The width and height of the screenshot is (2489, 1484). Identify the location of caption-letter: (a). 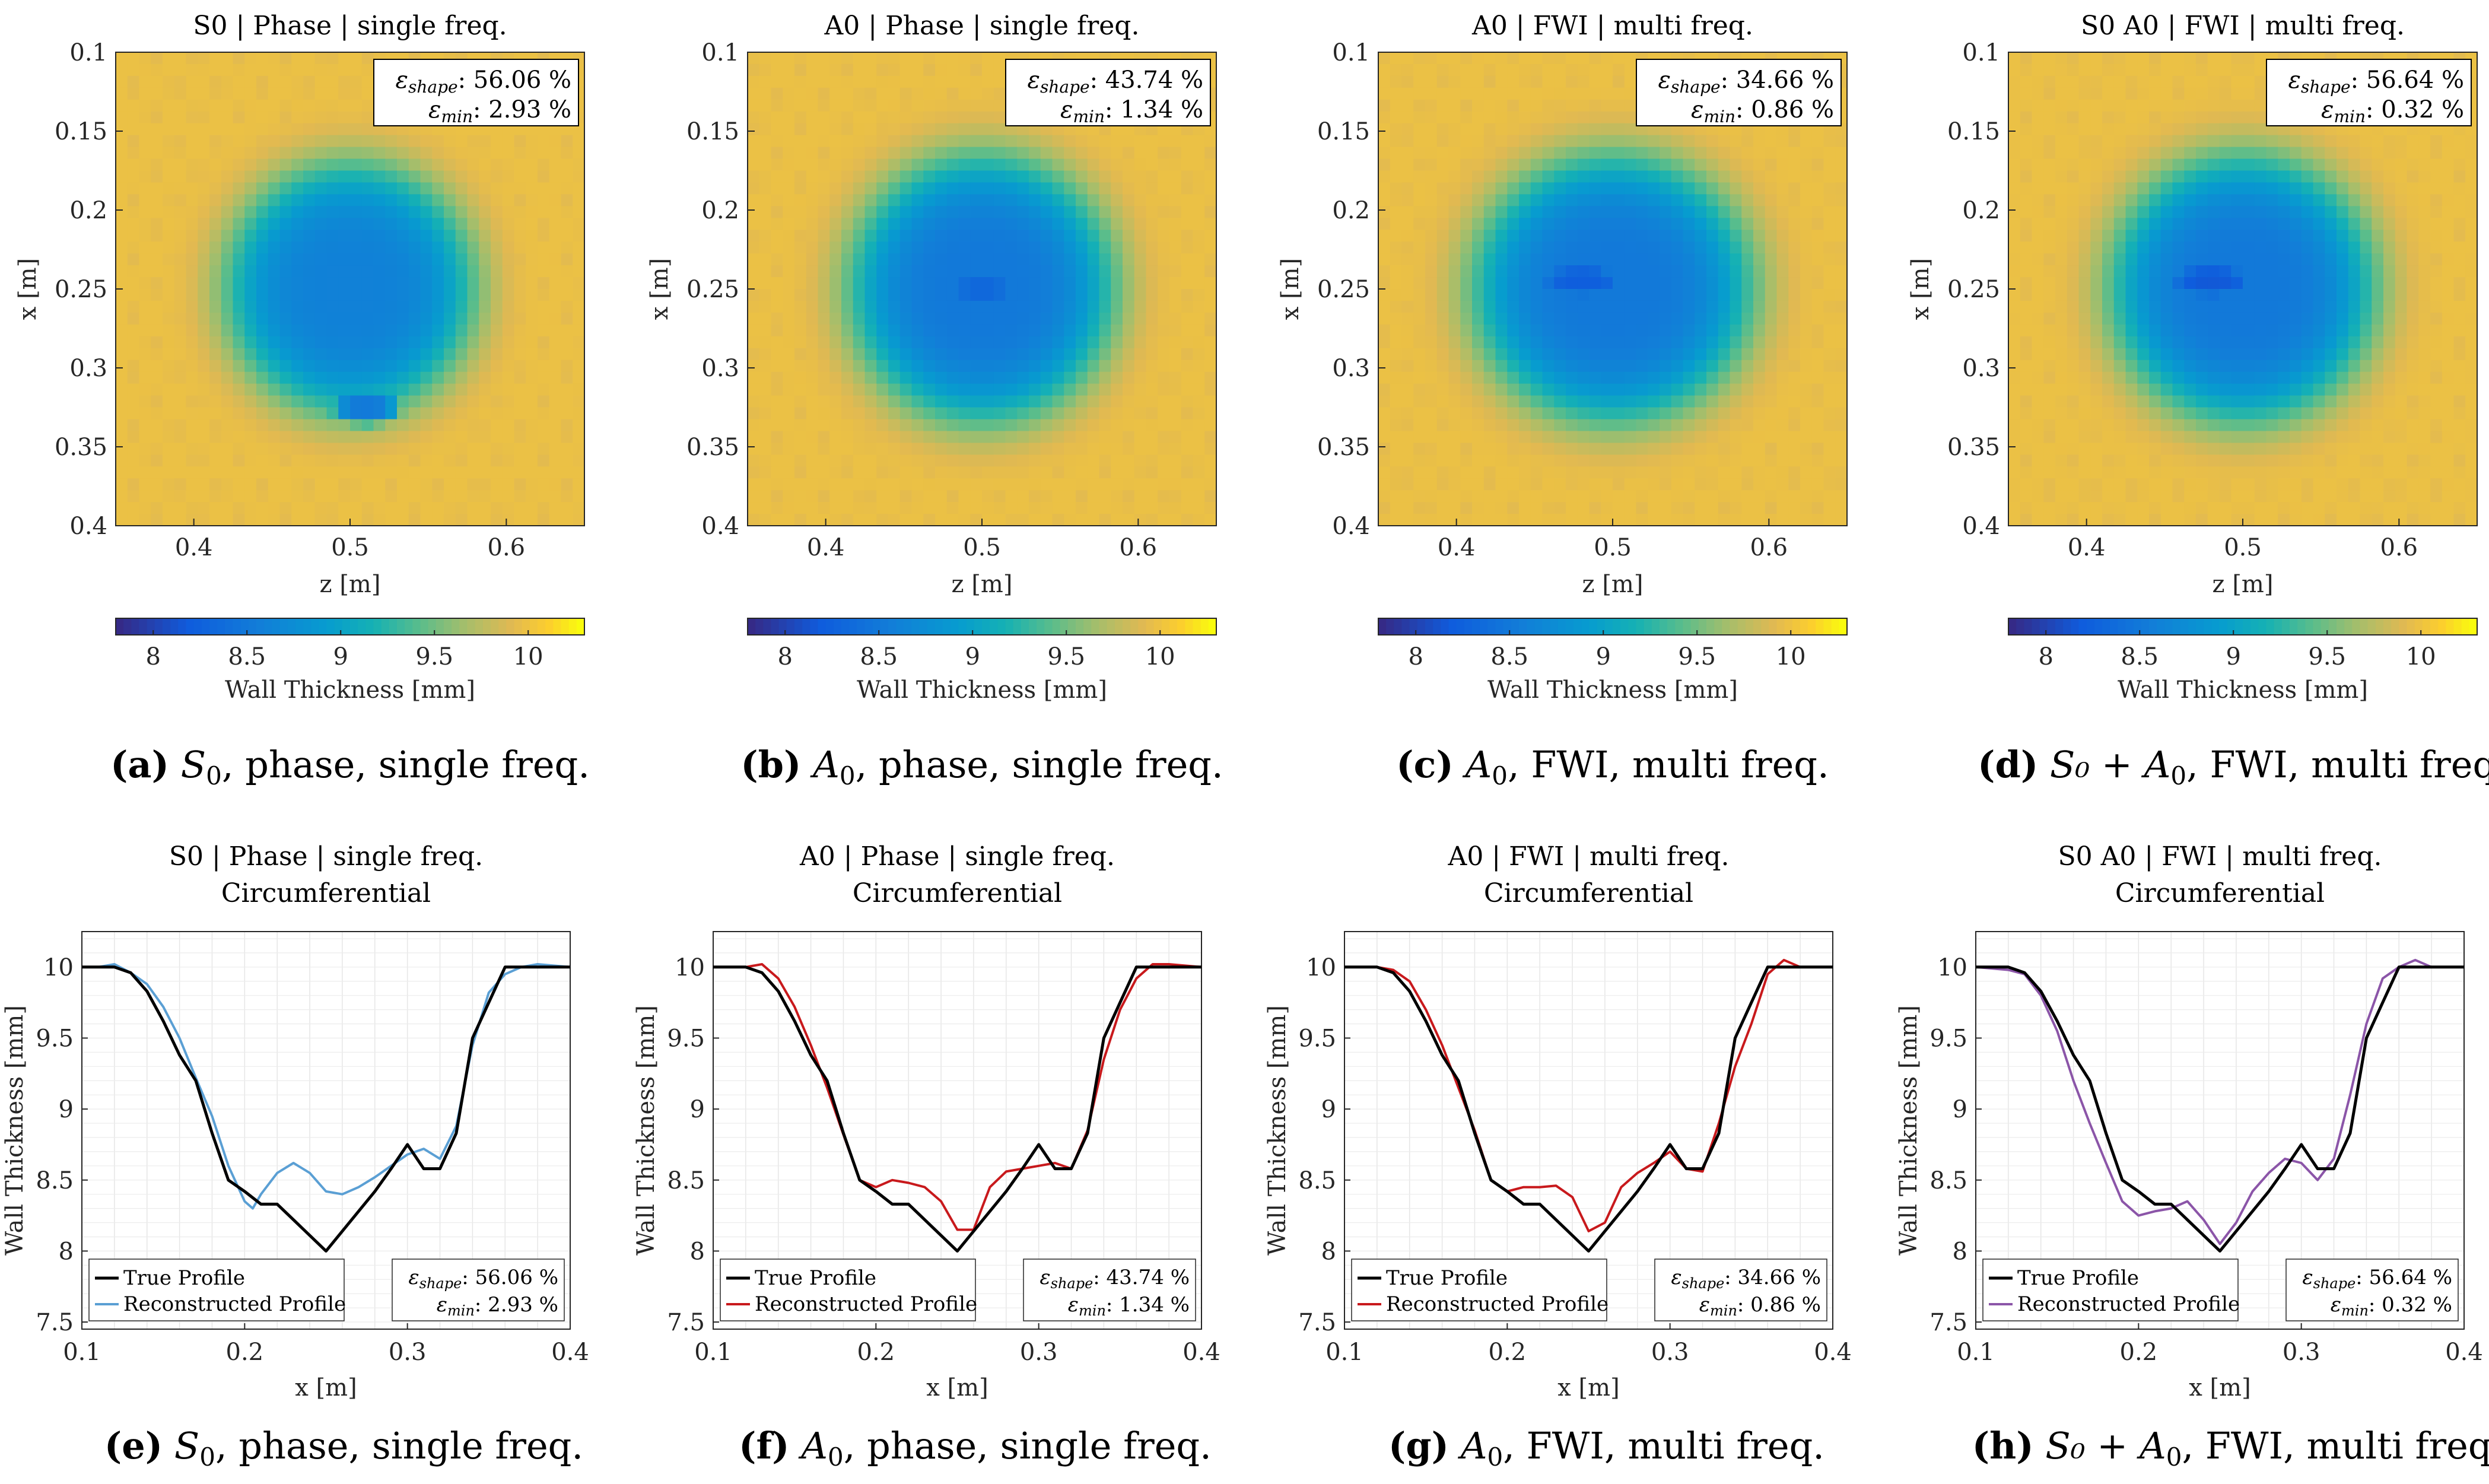
(139, 764).